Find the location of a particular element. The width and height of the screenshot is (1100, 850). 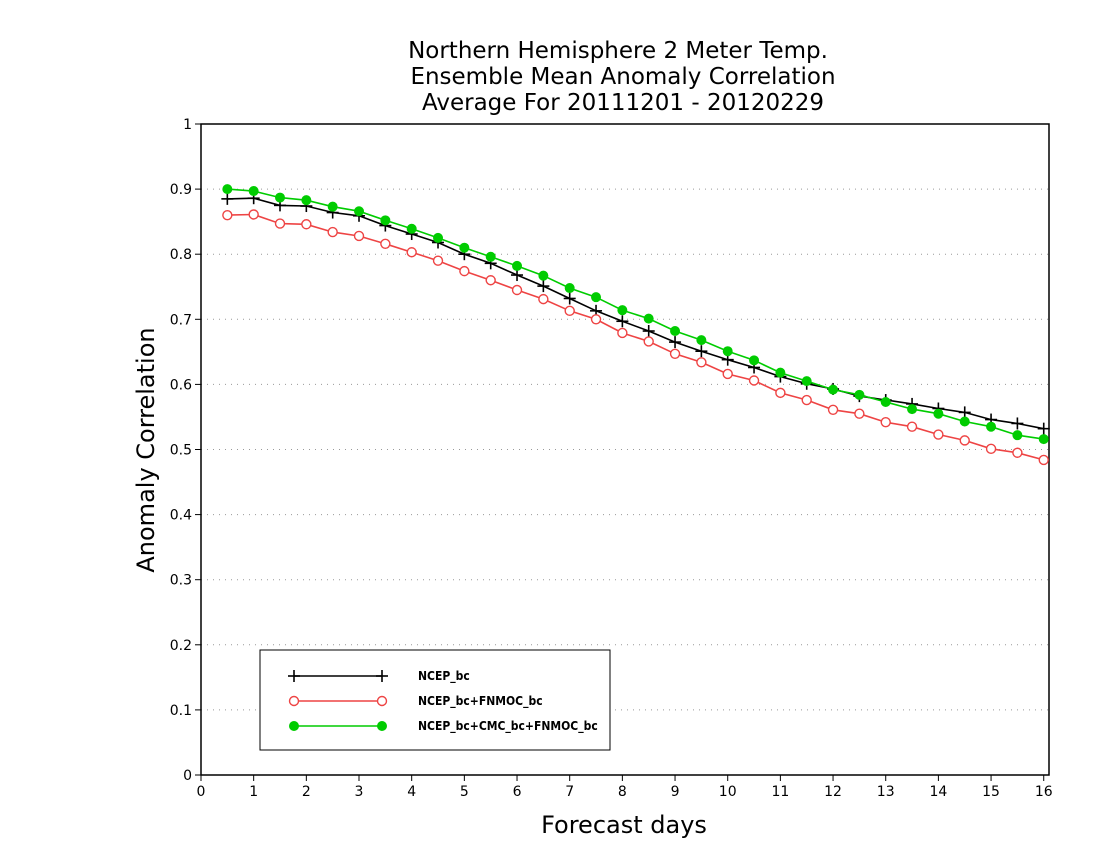

y-tick-label-6: 0.6 is located at coordinates (181, 385).